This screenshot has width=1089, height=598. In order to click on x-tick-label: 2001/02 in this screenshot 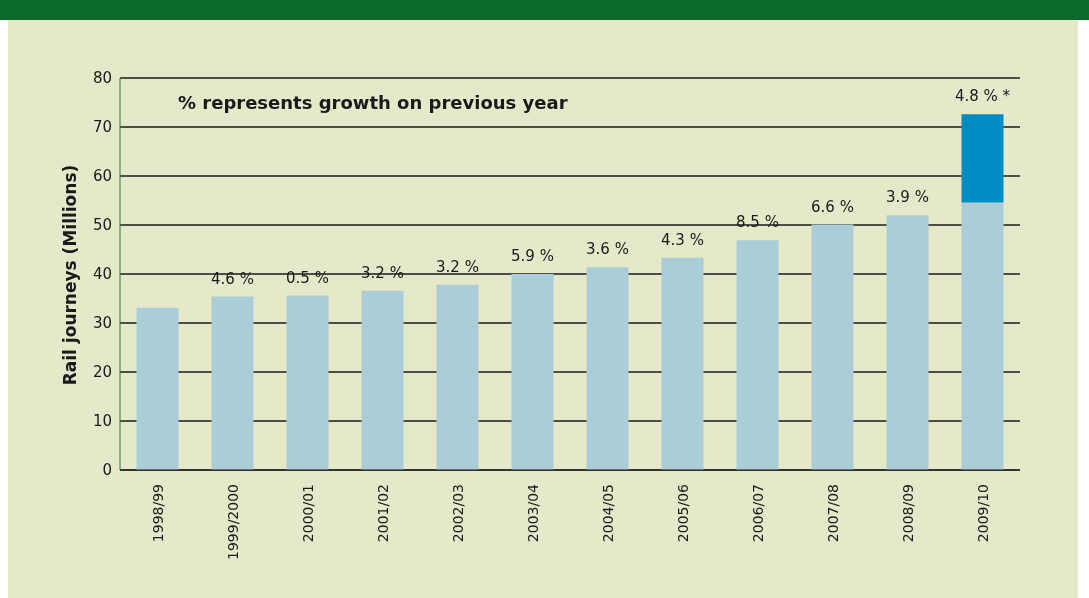, I will do `click(382, 513)`.